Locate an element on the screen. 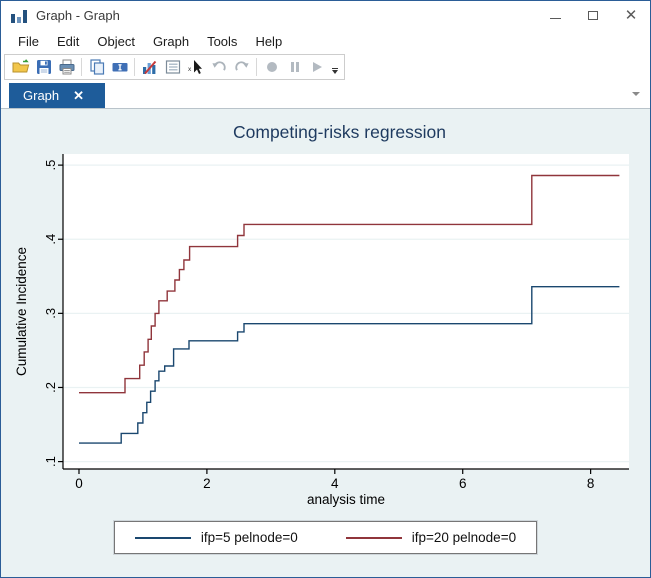  rename-graph-button is located at coordinates (119, 67).